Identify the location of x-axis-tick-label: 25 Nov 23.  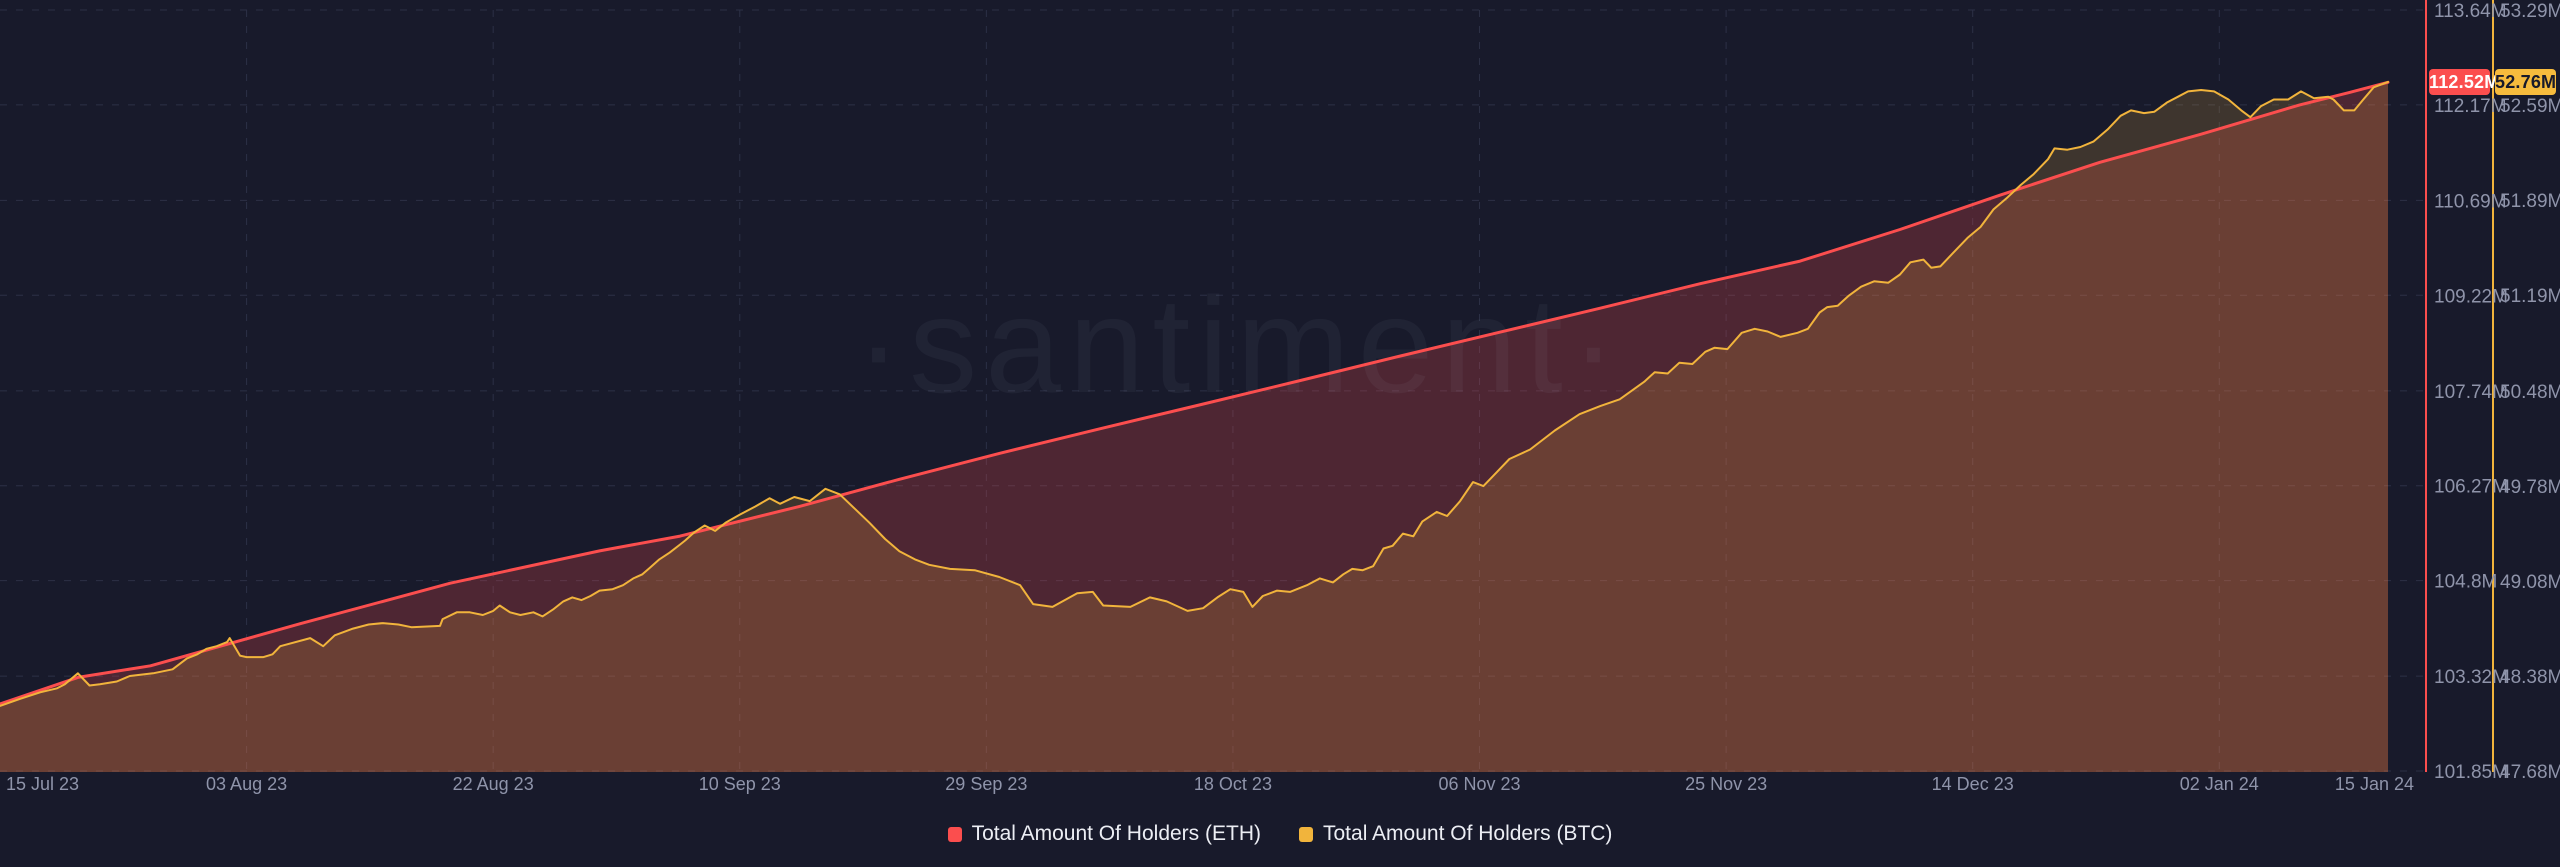
(1726, 784).